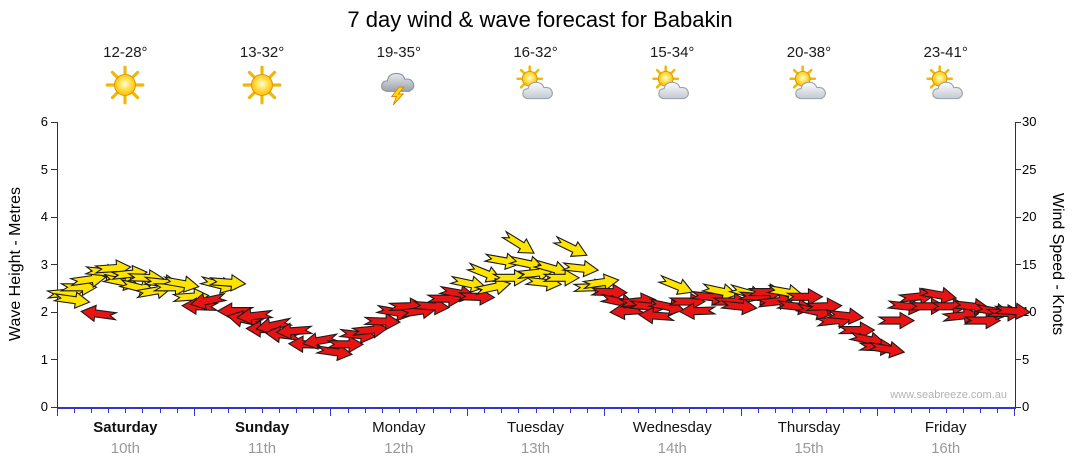 The width and height of the screenshot is (1080, 475). What do you see at coordinates (1029, 121) in the screenshot?
I see `axis-tick-label: 30` at bounding box center [1029, 121].